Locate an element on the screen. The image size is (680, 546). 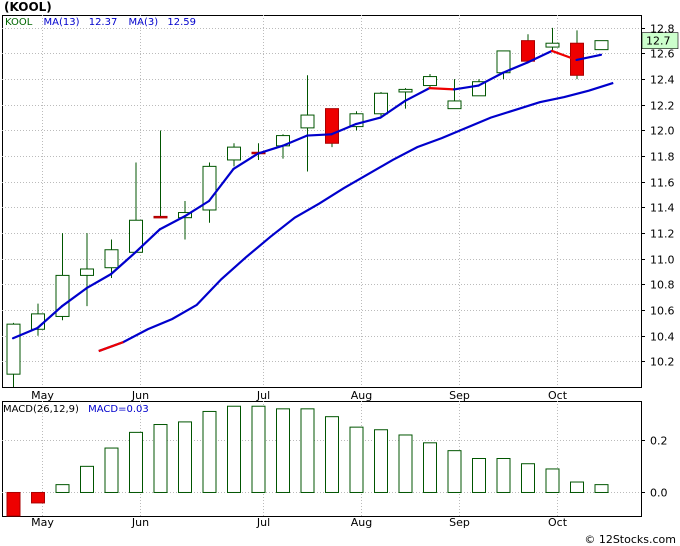
chart-title: (KOOL) is located at coordinates (28, 7).